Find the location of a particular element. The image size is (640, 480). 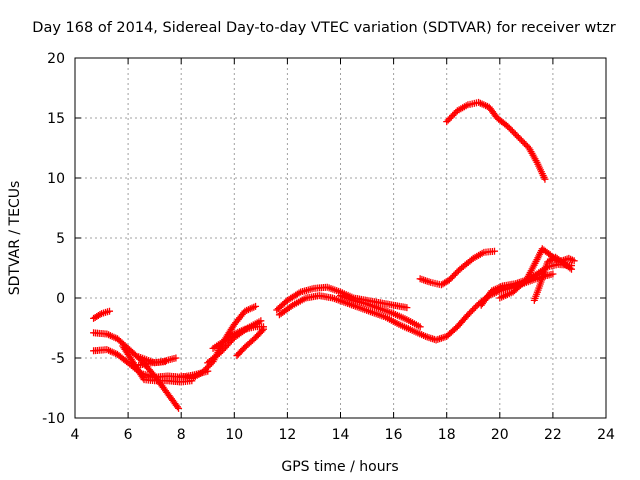

series-pass-i is located at coordinates (238, 337).